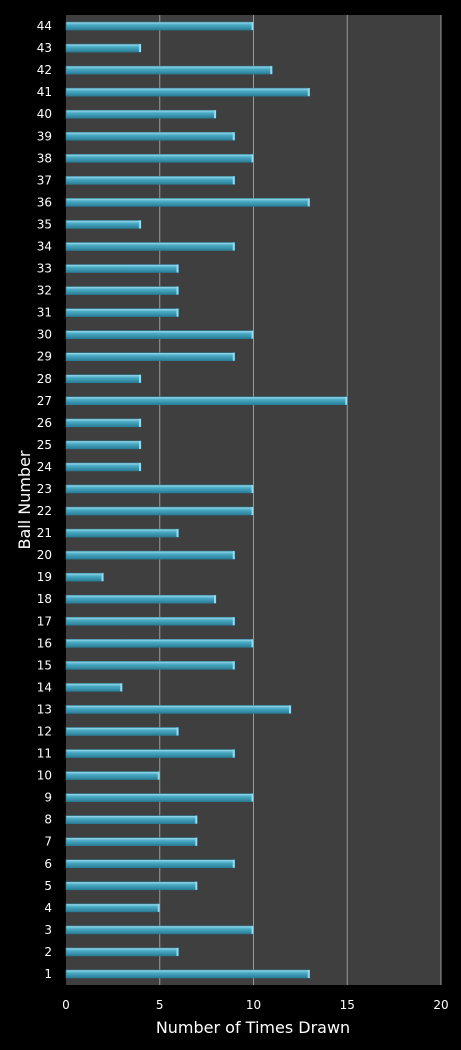 This screenshot has height=1050, width=461. Describe the element at coordinates (24, 499) in the screenshot. I see `y-axis-title: Ball Number` at that location.